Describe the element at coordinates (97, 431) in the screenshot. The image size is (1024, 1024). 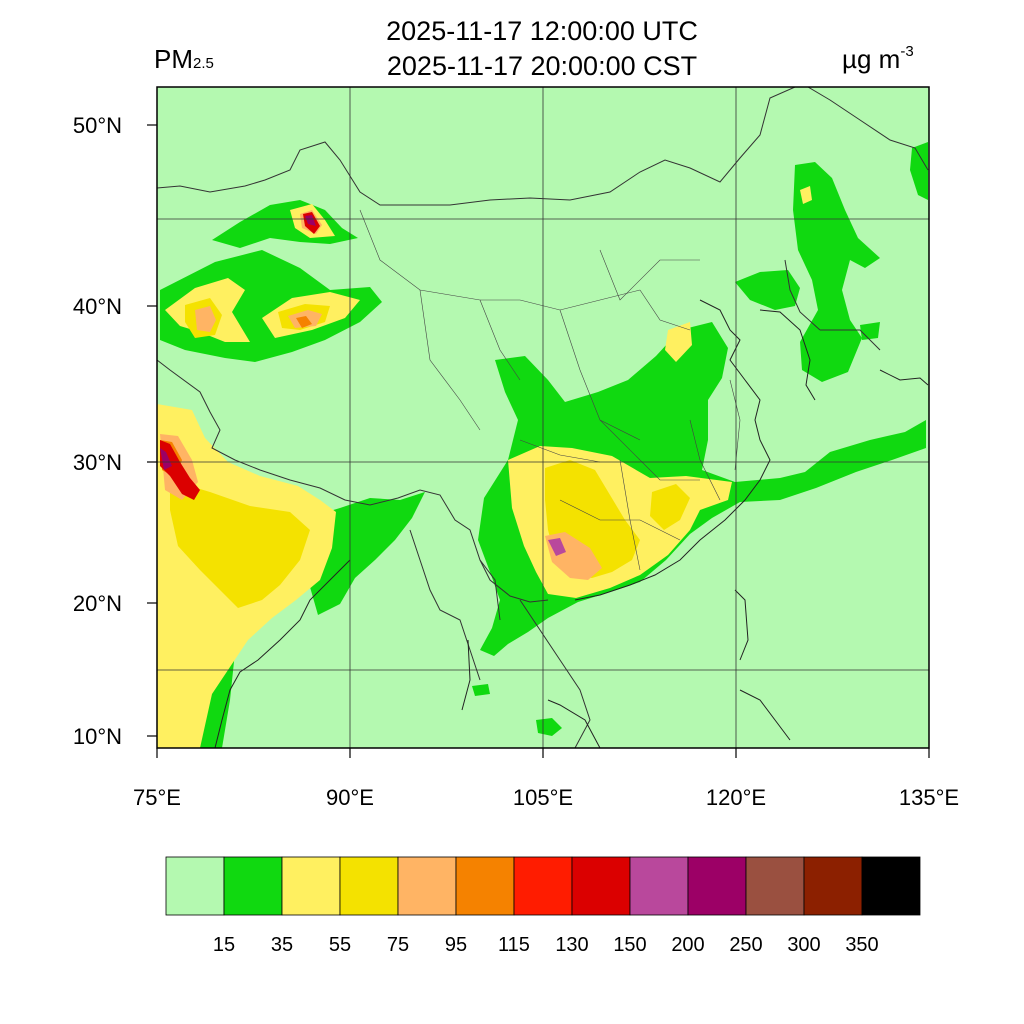
I see `lat-tick-labels: 50°N 40°N 30°N 20°N 10°N` at that location.